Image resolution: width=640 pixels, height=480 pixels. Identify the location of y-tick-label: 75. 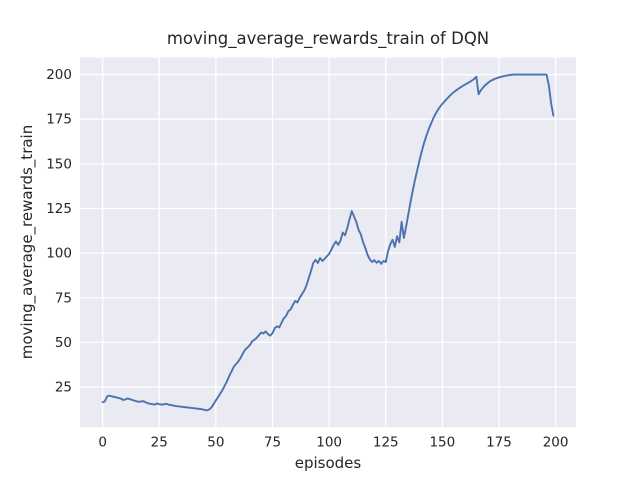
(63, 298).